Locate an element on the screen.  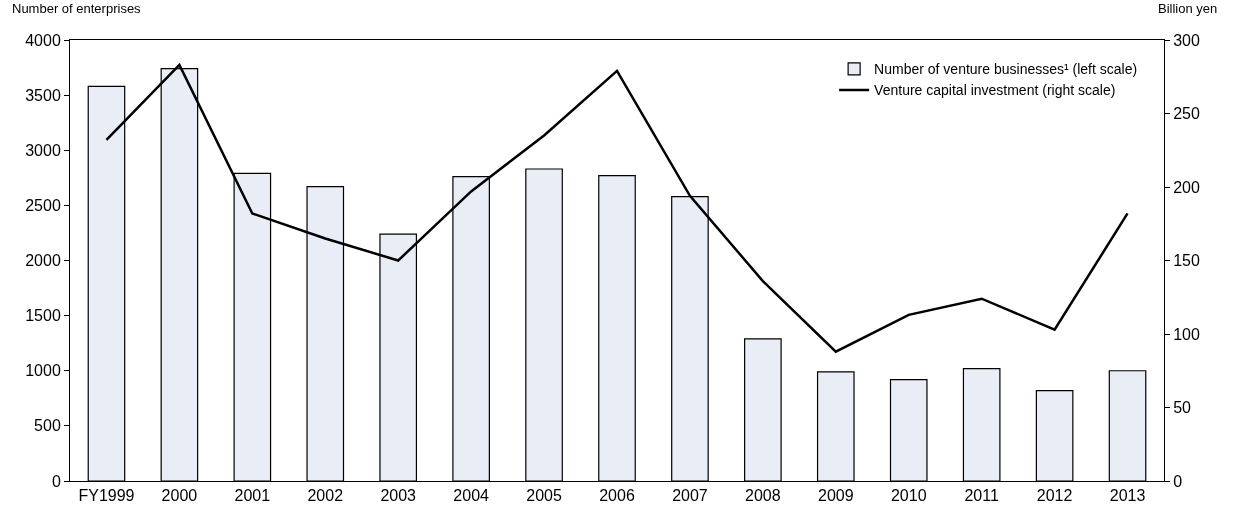
x-tick-label: 2011 is located at coordinates (981, 496).